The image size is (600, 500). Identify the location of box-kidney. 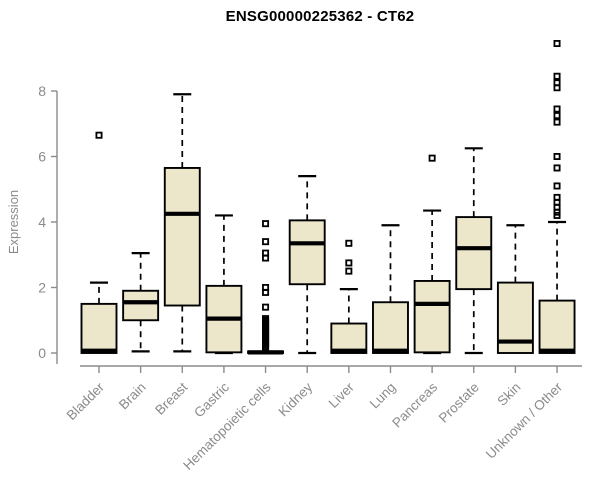
(307, 265).